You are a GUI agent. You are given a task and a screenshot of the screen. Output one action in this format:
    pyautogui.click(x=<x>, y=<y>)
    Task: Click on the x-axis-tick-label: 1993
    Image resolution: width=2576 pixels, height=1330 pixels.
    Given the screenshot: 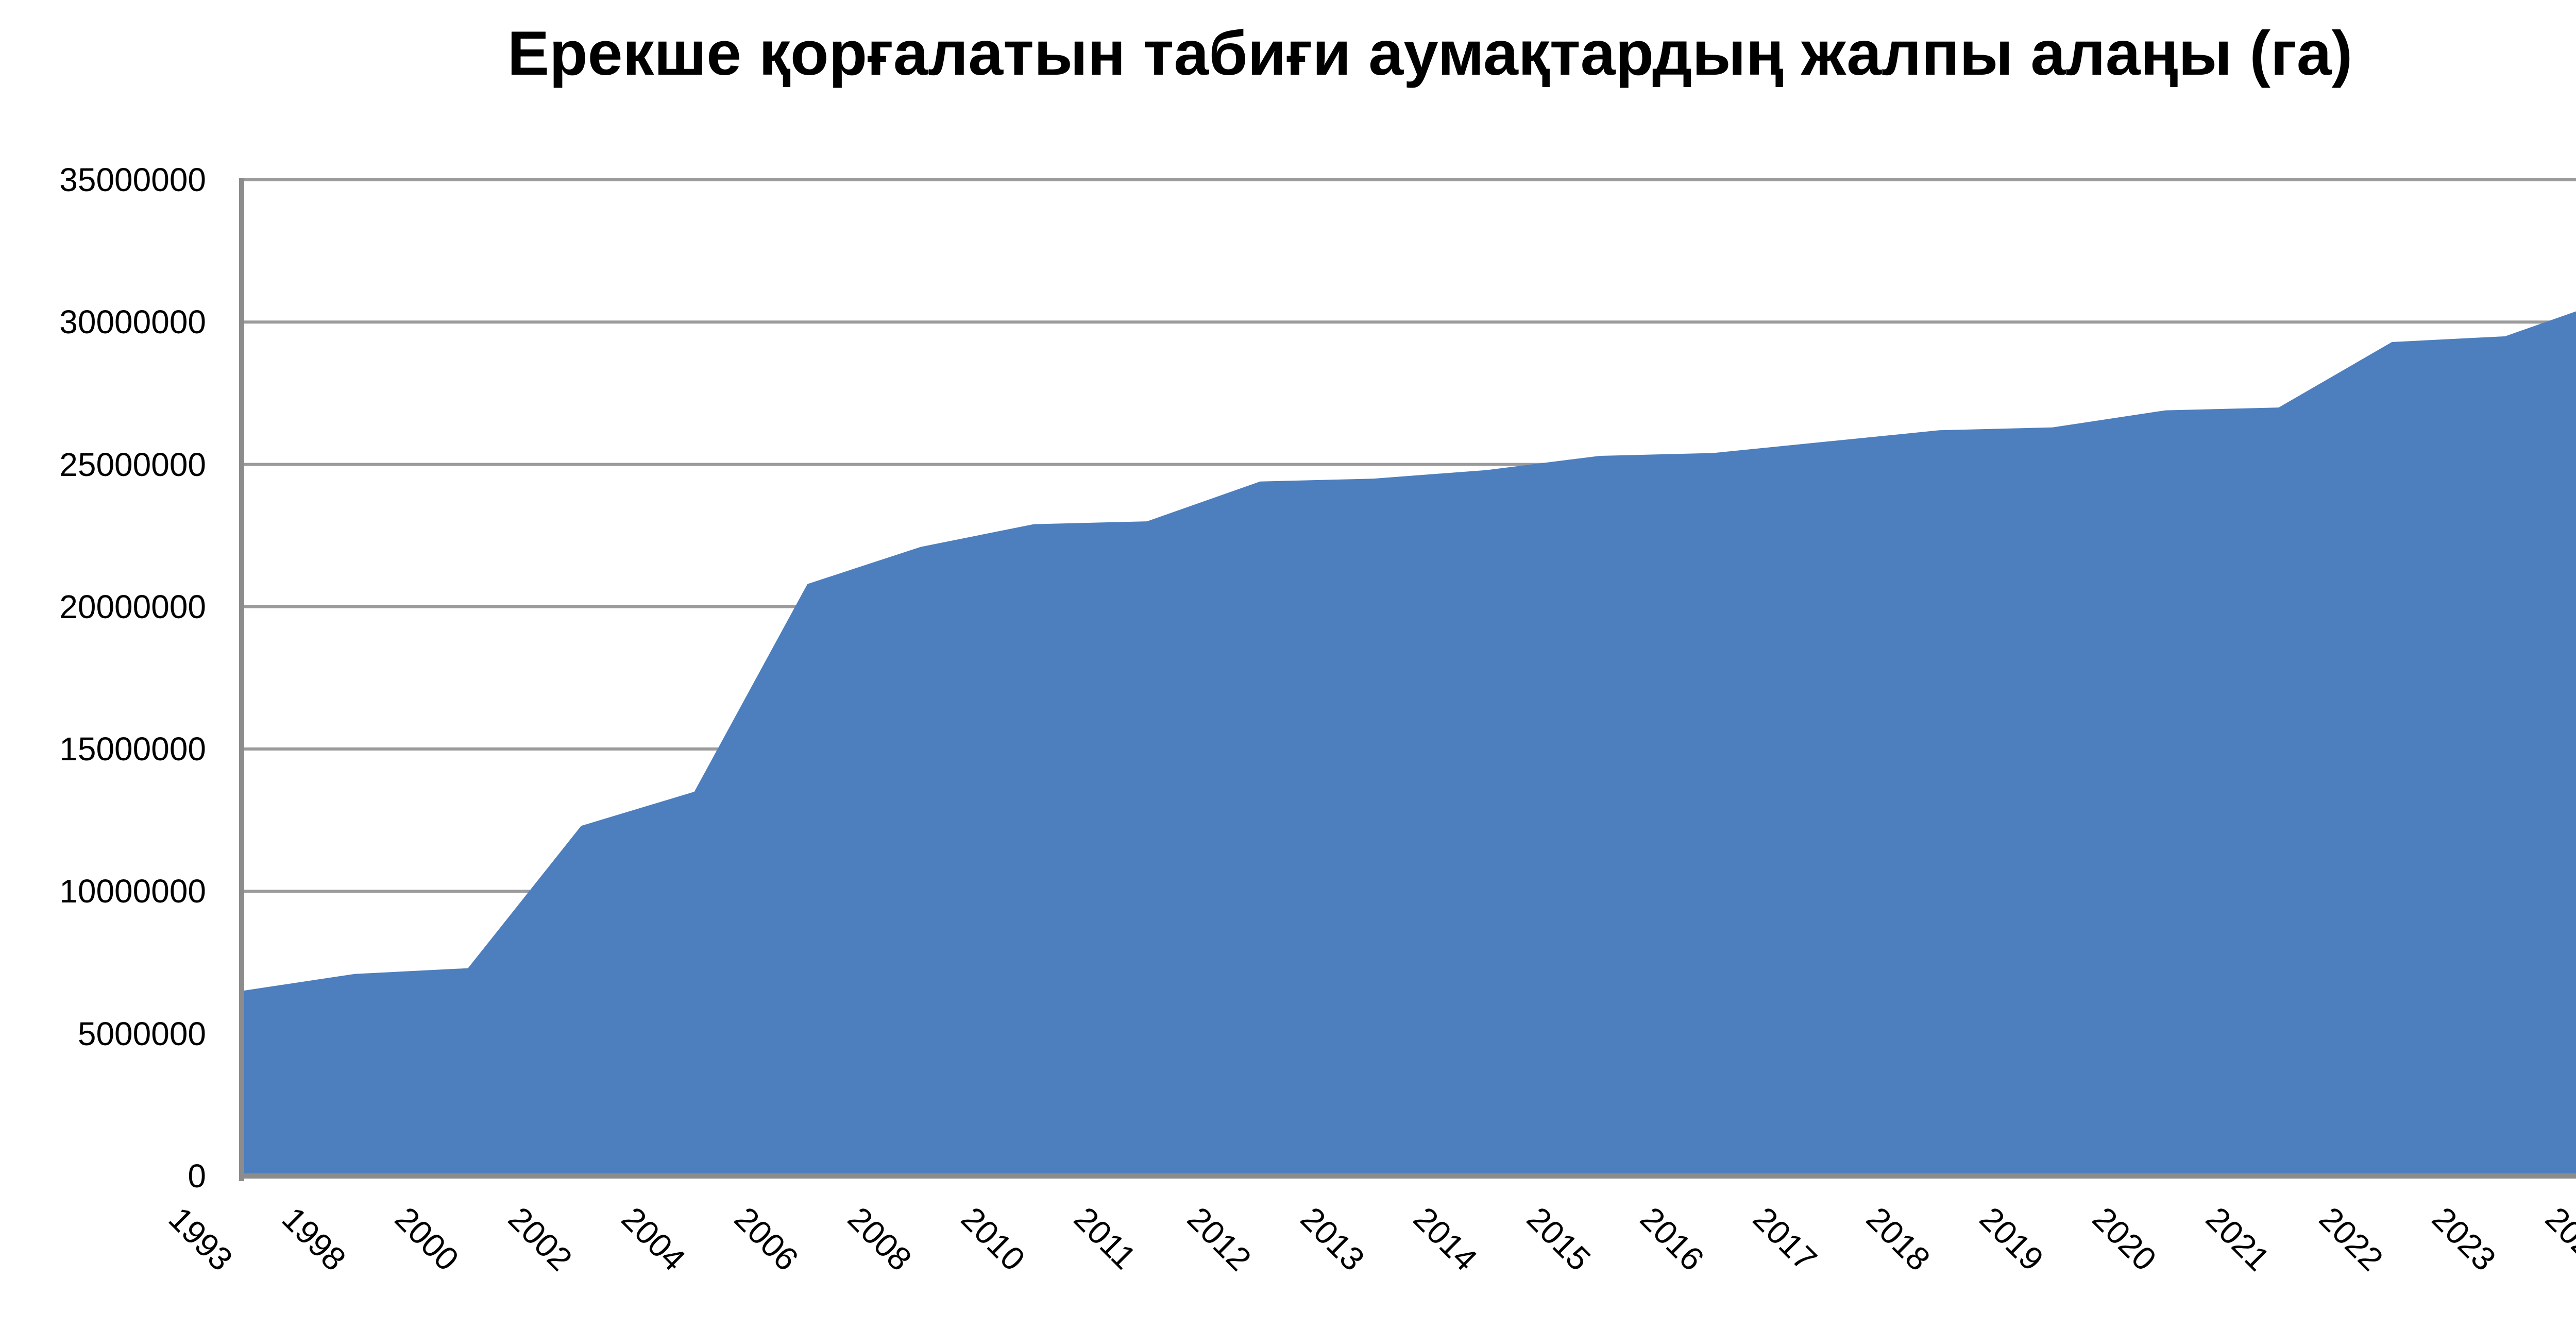 What is the action you would take?
    pyautogui.click(x=200, y=1239)
    